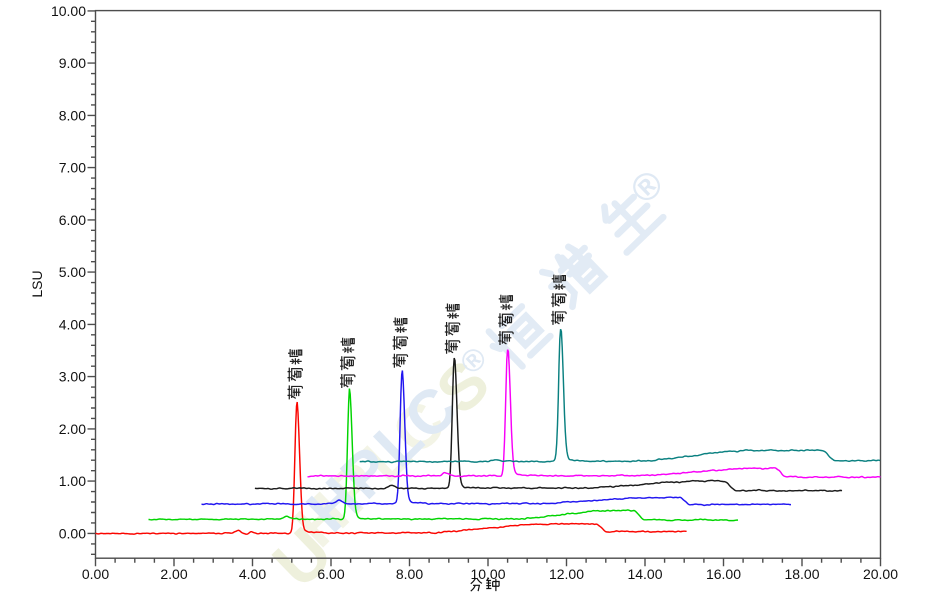 This screenshot has width=931, height=611. I want to click on svg-text: 1.00, so click(72, 481).